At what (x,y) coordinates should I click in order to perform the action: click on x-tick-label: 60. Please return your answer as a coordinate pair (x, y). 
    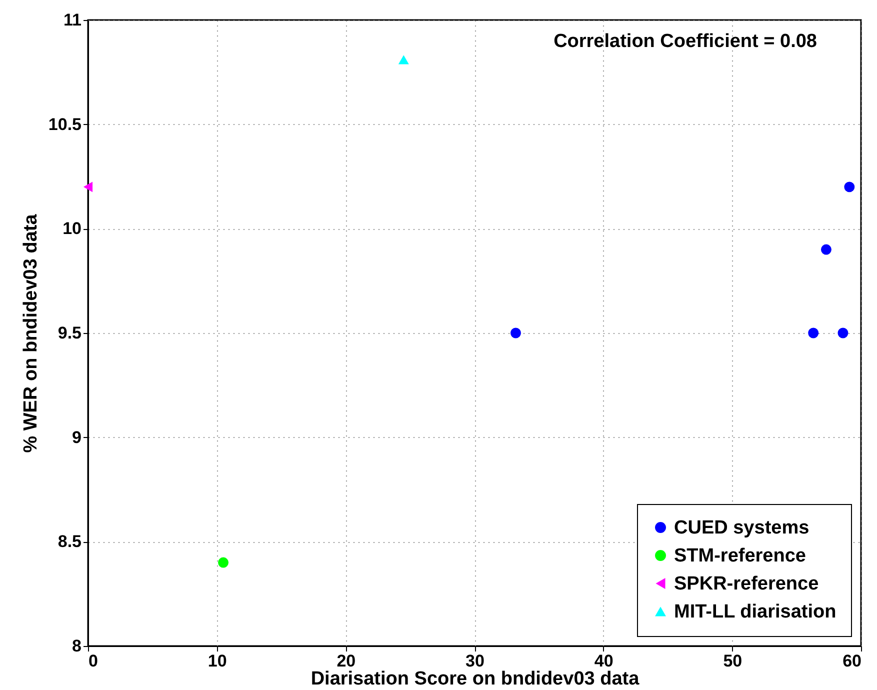
    Looking at the image, I should click on (852, 661).